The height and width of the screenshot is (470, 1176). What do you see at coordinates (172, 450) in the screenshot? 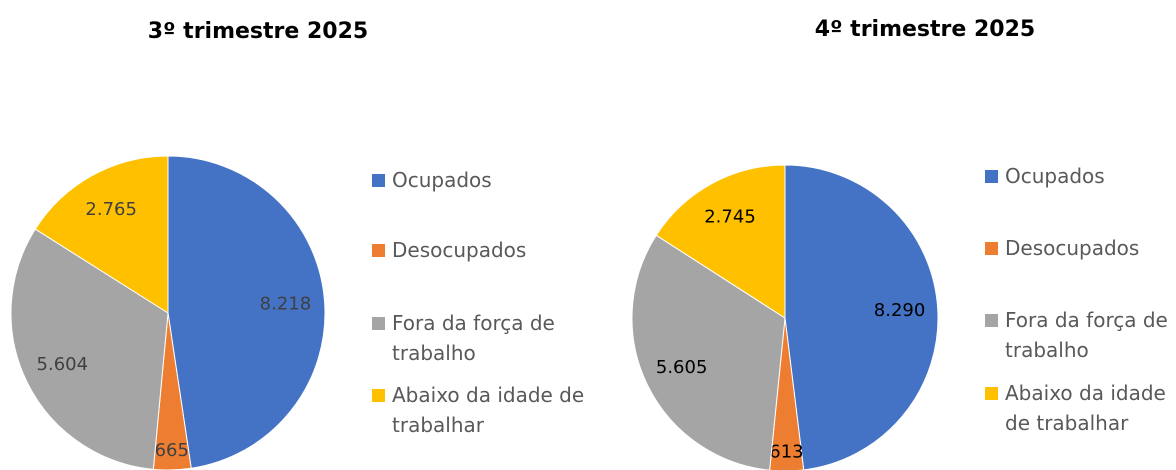
I see `data-label: 665` at bounding box center [172, 450].